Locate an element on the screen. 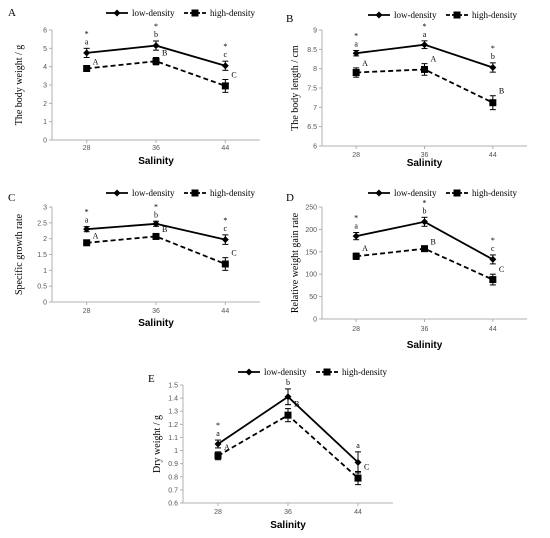 This screenshot has height=538, width=550. series-low-density: a* a*b* is located at coordinates (424, 47).